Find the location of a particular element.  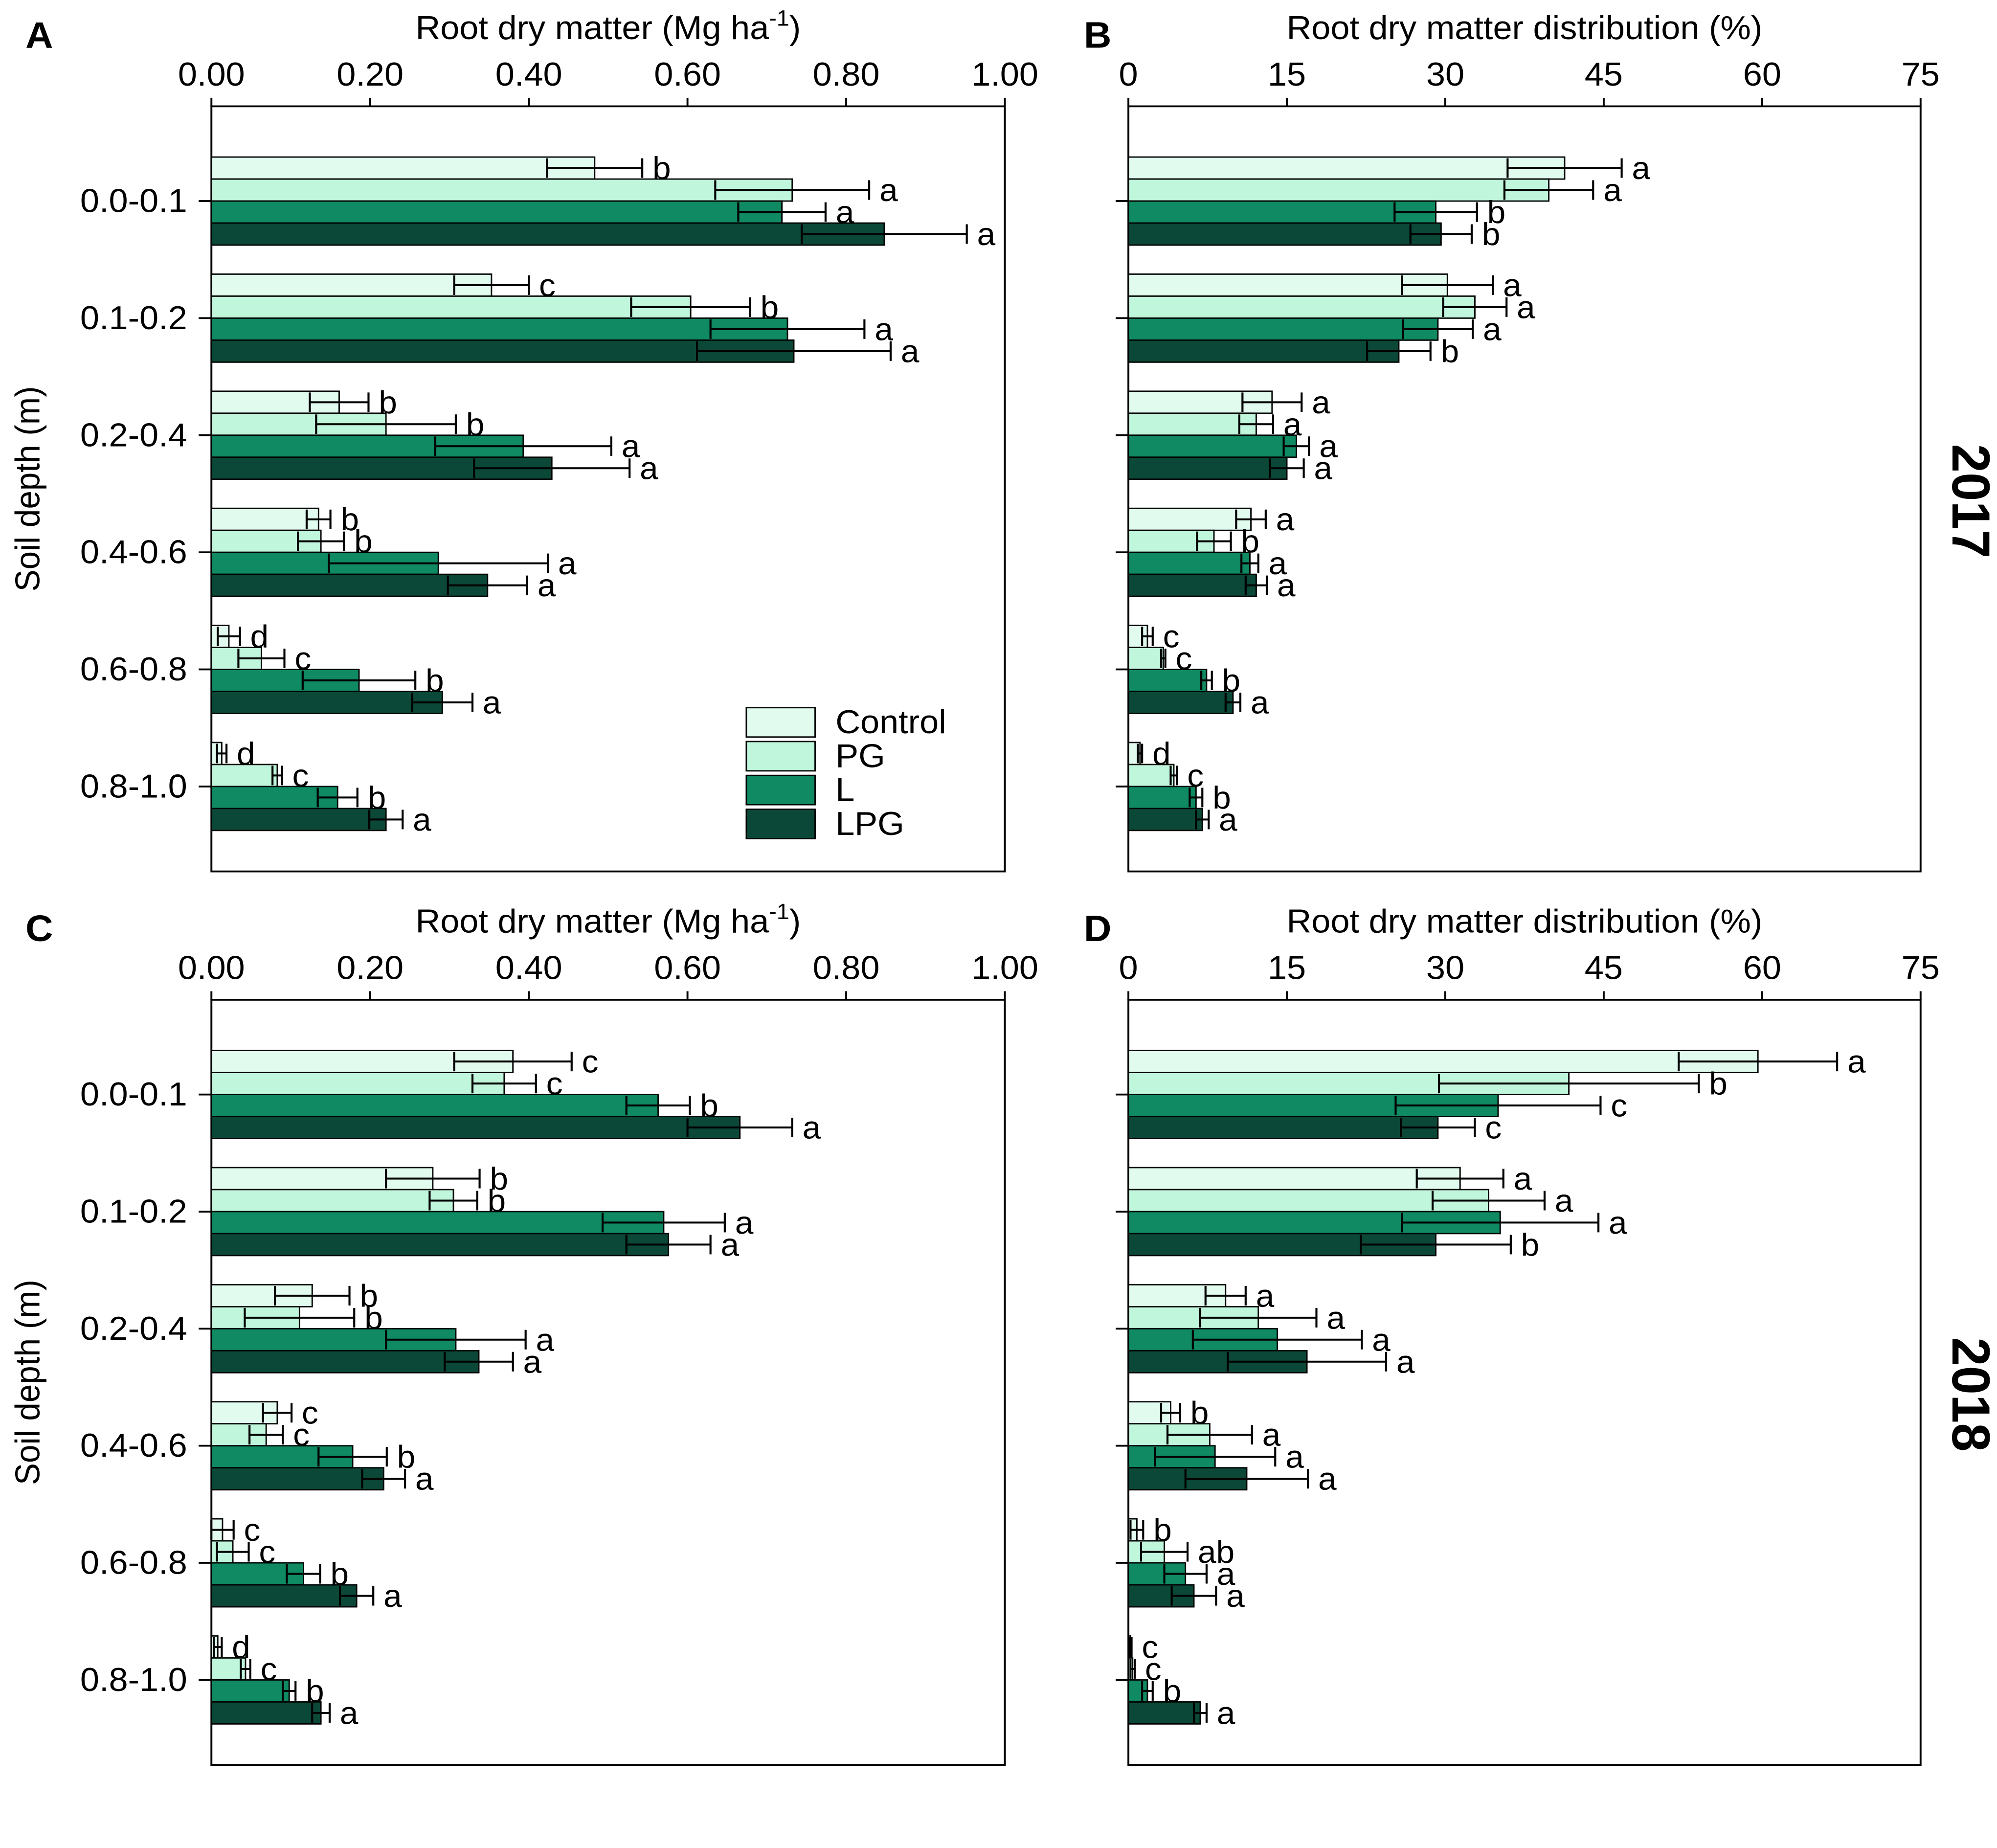

x-axis-title-superscript: -1 is located at coordinates (779, 911).